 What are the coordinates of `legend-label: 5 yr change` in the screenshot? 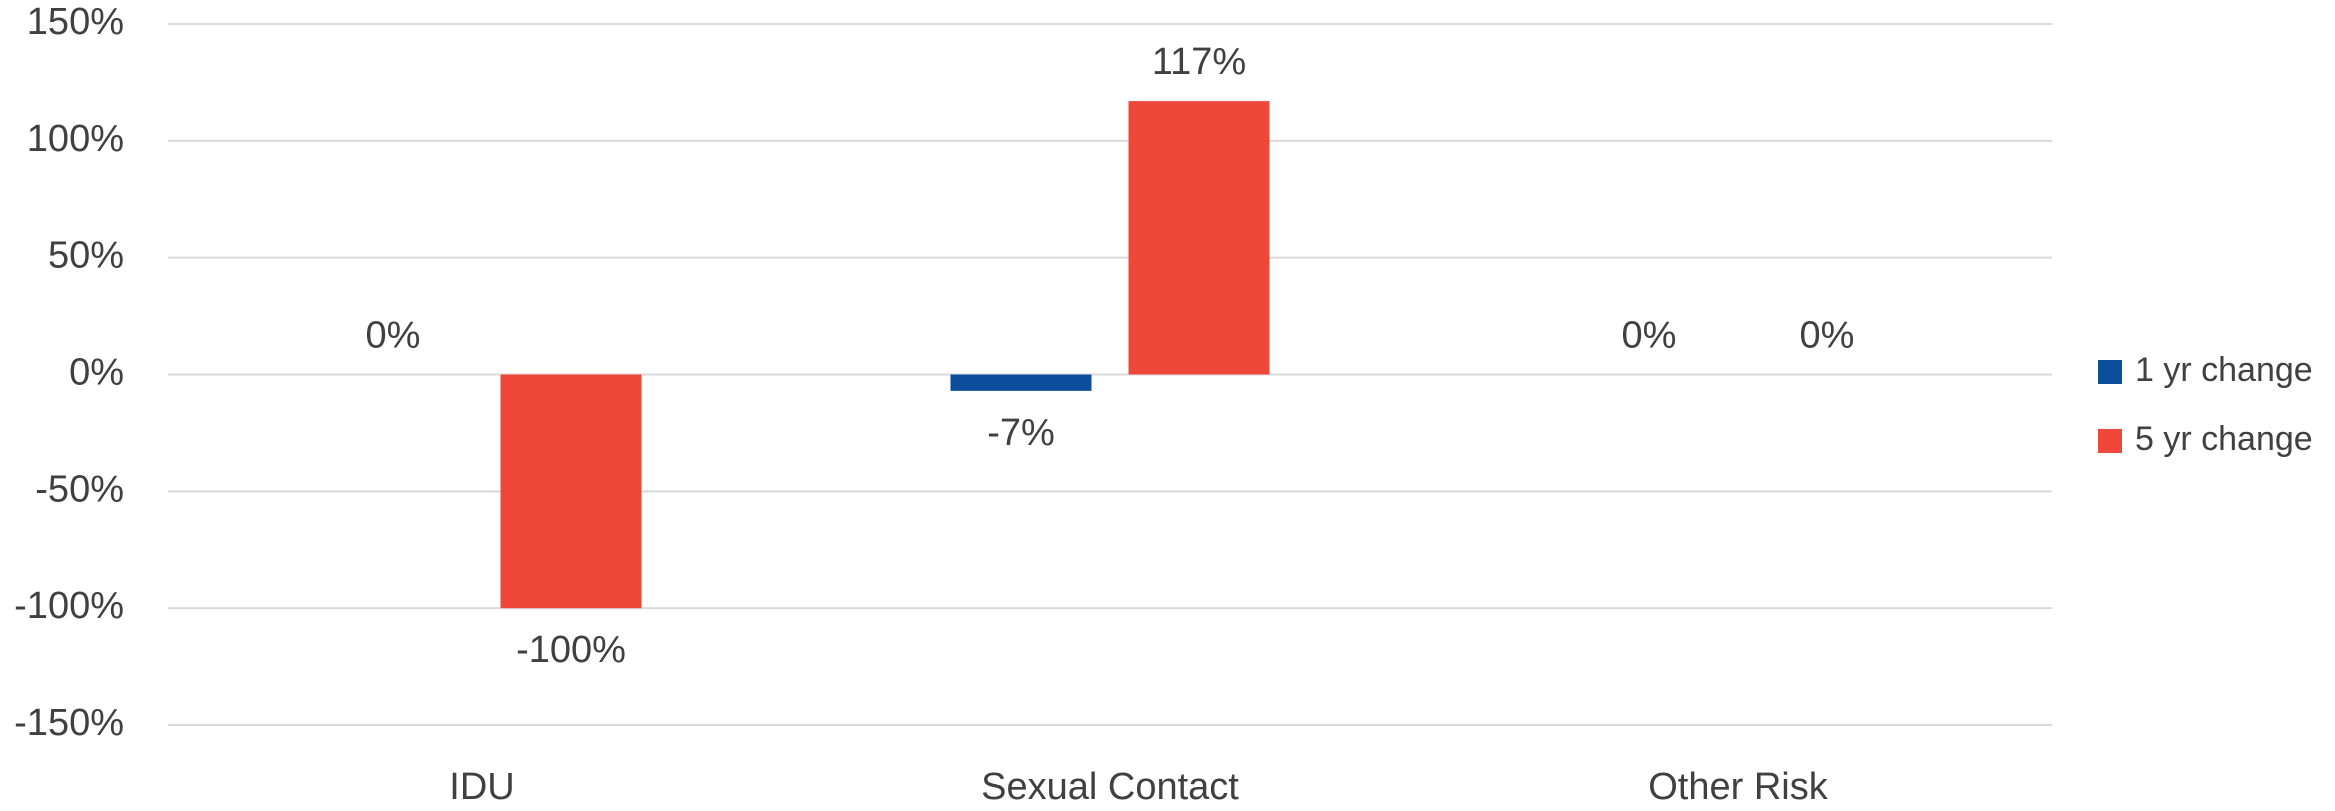 It's located at (2224, 439).